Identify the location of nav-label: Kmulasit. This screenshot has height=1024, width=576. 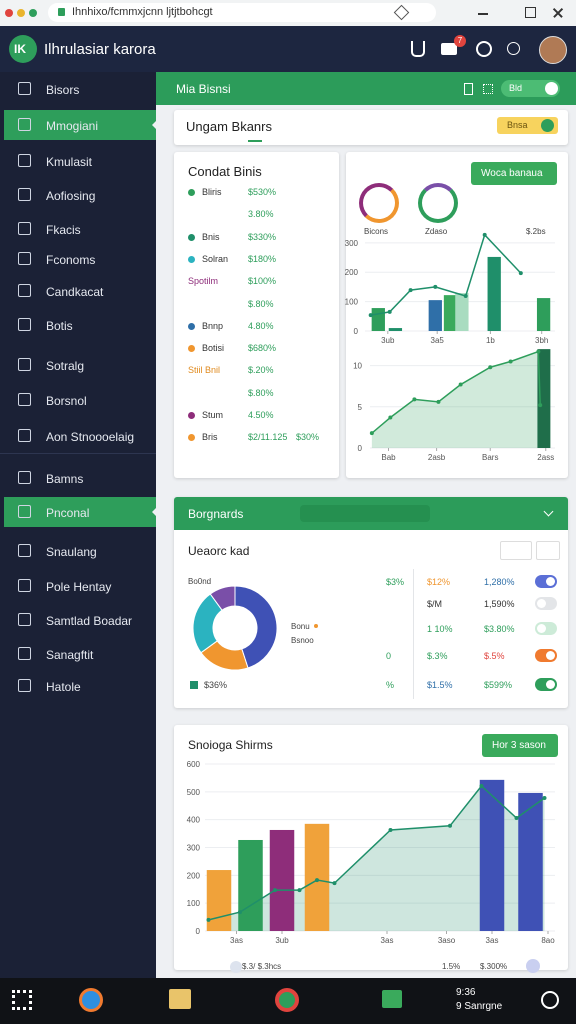
(69, 162).